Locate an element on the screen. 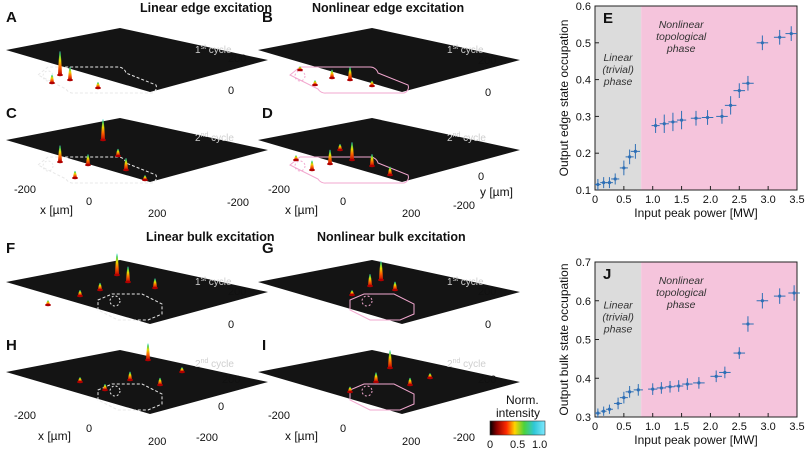 The image size is (805, 451). y-tick-f-2: 0 is located at coordinates (231, 325).